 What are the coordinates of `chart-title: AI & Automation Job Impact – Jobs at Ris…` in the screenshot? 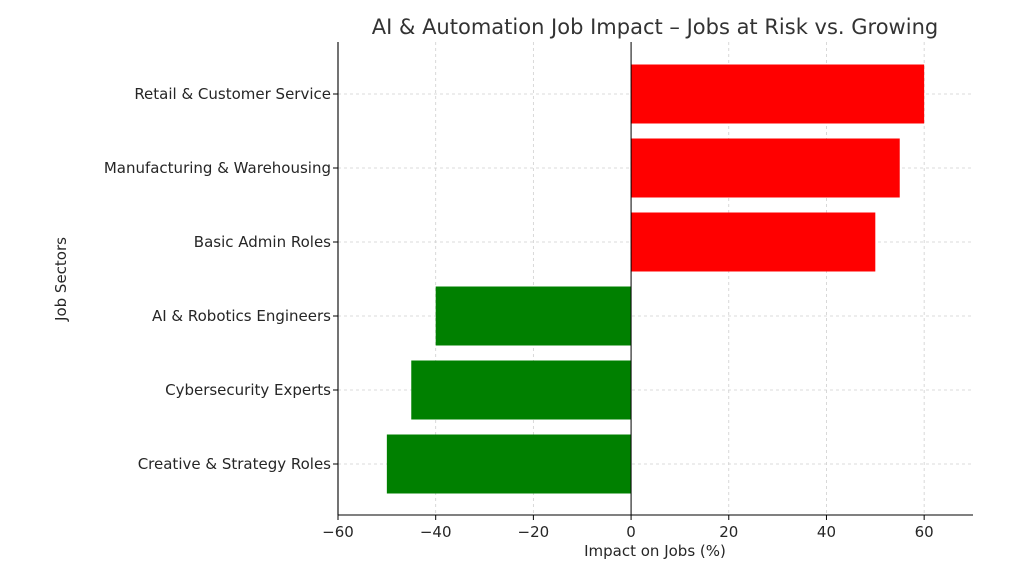 It's located at (655, 27).